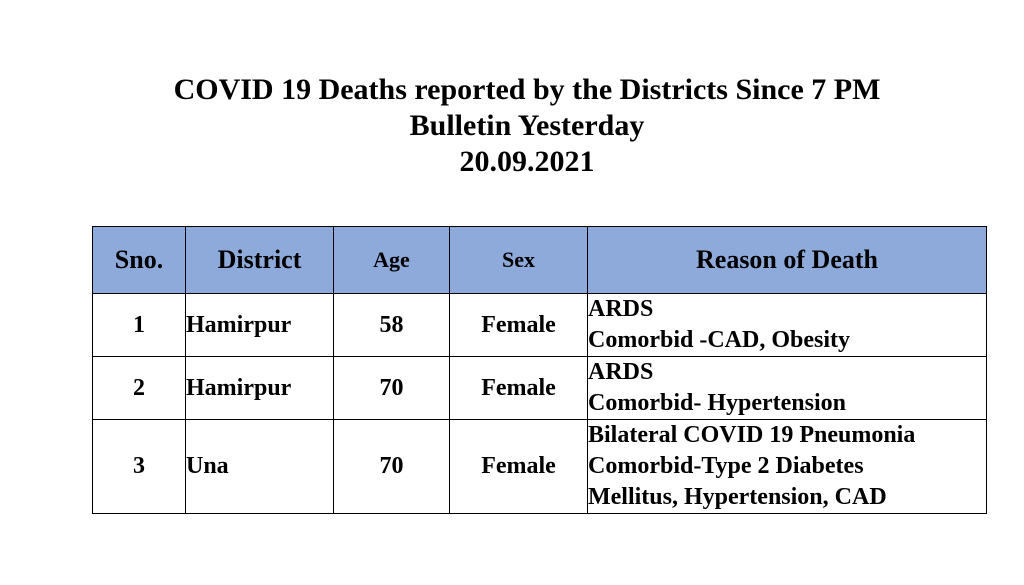 This screenshot has height=585, width=1024. Describe the element at coordinates (391, 260) in the screenshot. I see `header-age: Age` at that location.